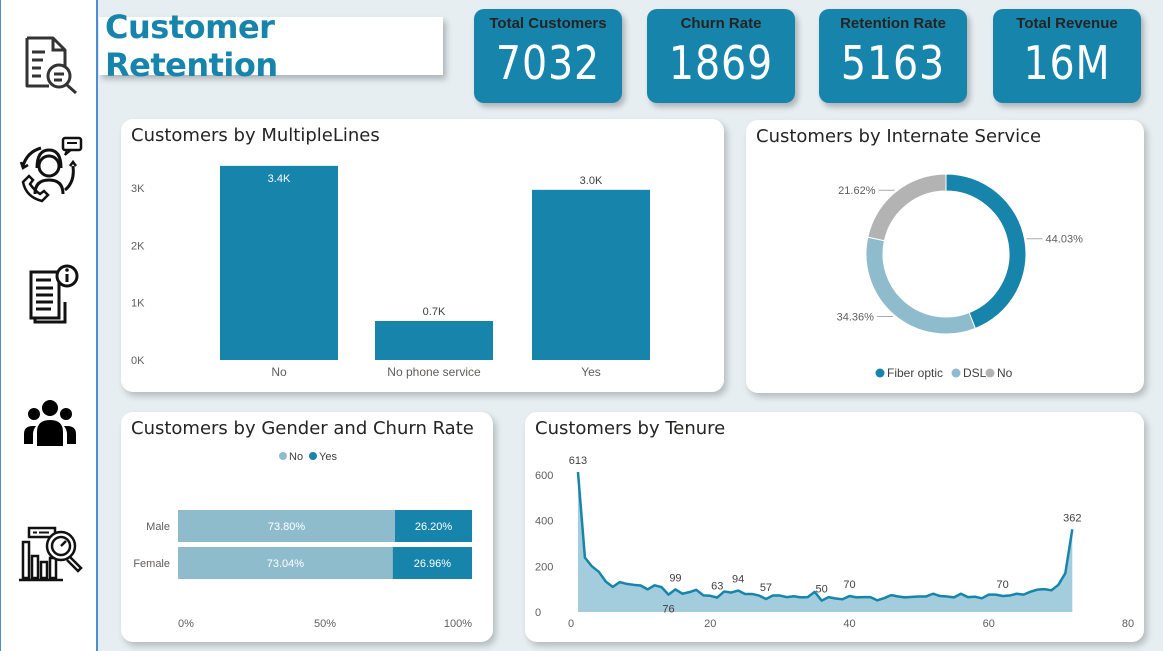 Image resolution: width=1163 pixels, height=651 pixels. Describe the element at coordinates (591, 274) in the screenshot. I see `bar-yes` at that location.